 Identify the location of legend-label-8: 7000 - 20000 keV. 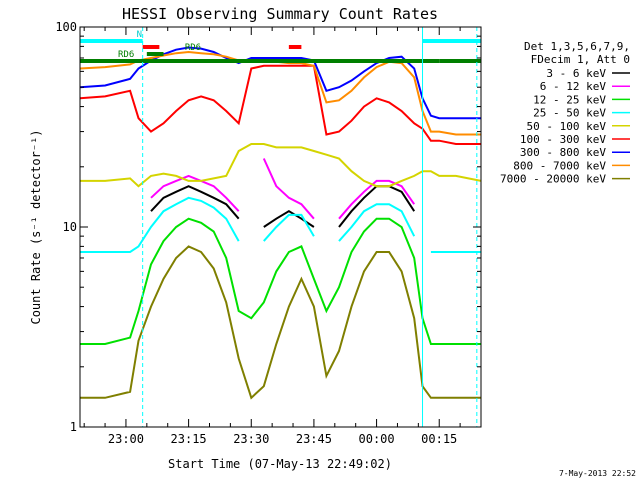
(553, 179).